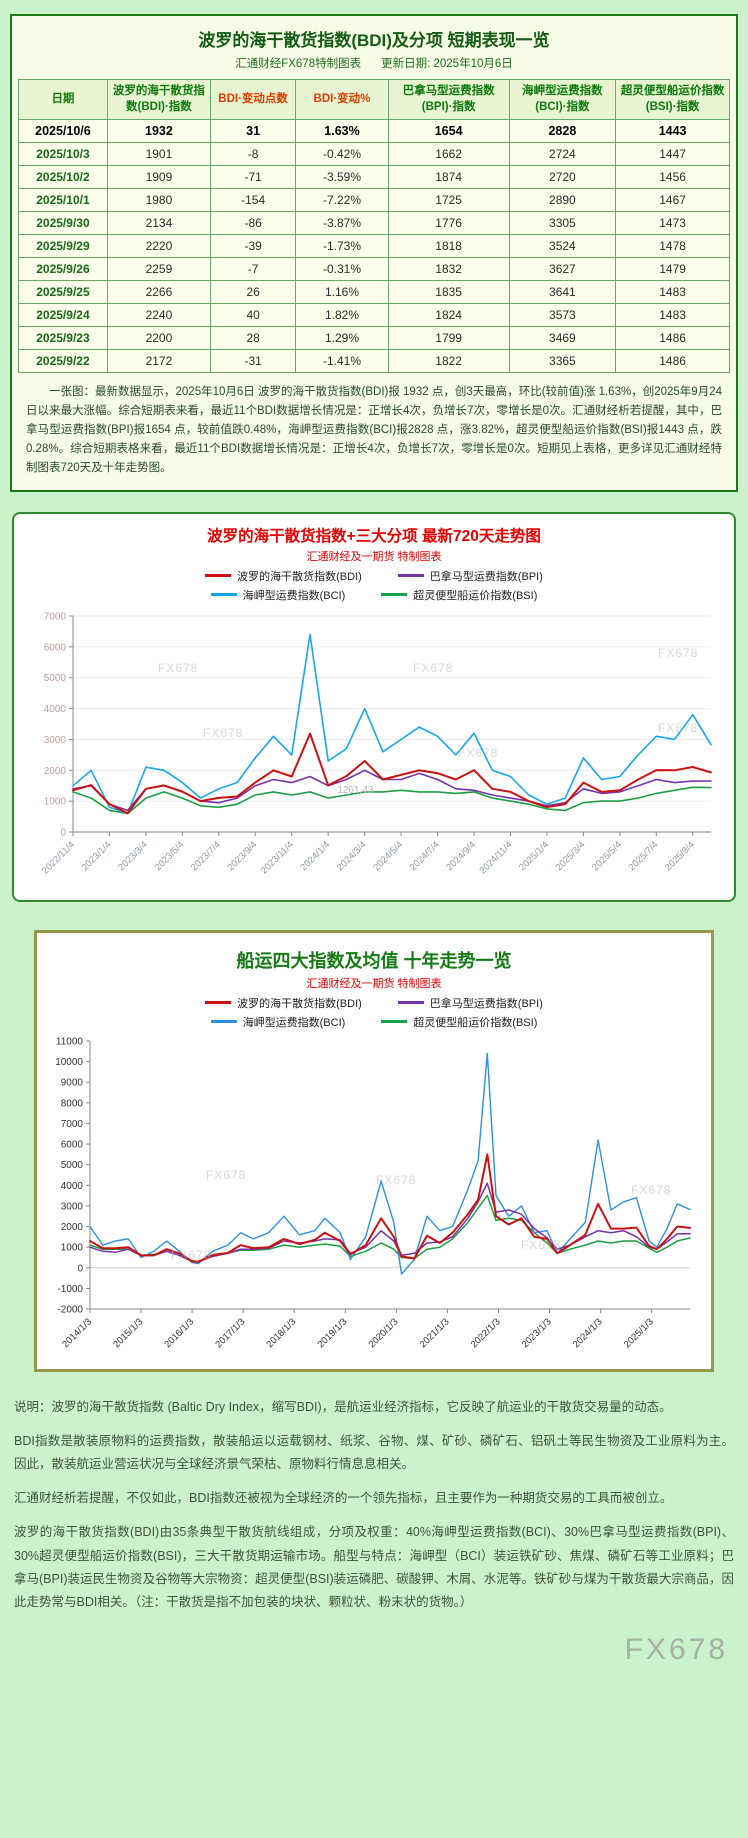  I want to click on svg-text: 2024/11/4, so click(495, 857).